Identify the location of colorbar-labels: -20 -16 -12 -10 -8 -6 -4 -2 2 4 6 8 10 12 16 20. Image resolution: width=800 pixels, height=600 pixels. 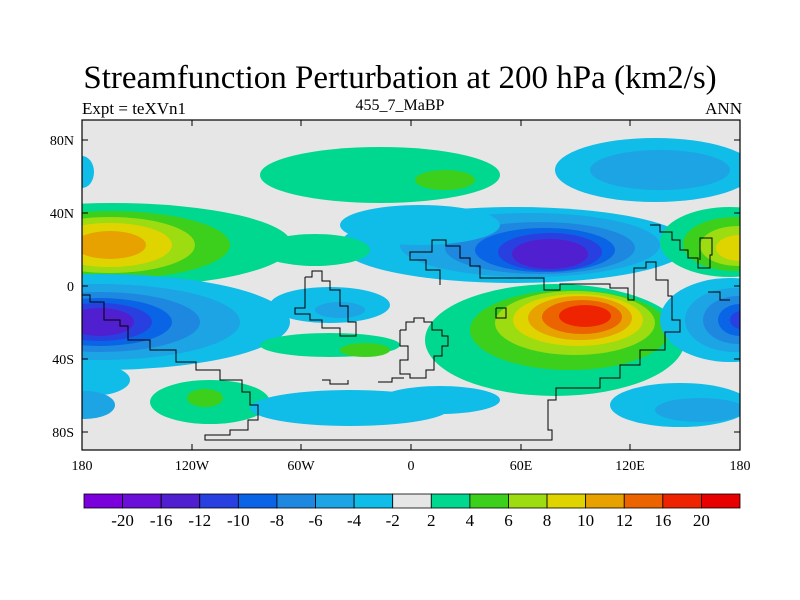
(410, 520).